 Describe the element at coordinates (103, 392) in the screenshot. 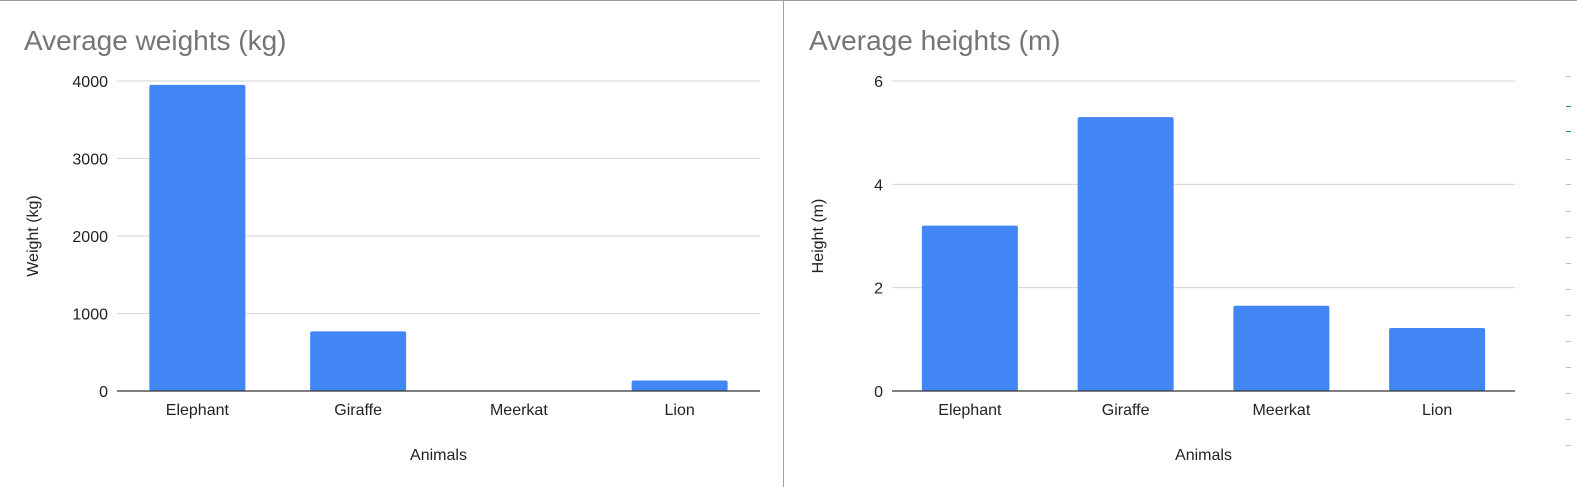

I see `weights-y-tick-0: 0` at that location.